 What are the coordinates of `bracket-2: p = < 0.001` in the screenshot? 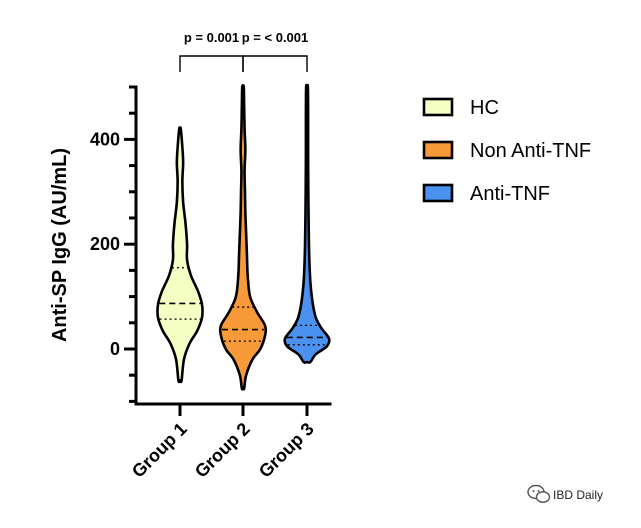 It's located at (275, 51).